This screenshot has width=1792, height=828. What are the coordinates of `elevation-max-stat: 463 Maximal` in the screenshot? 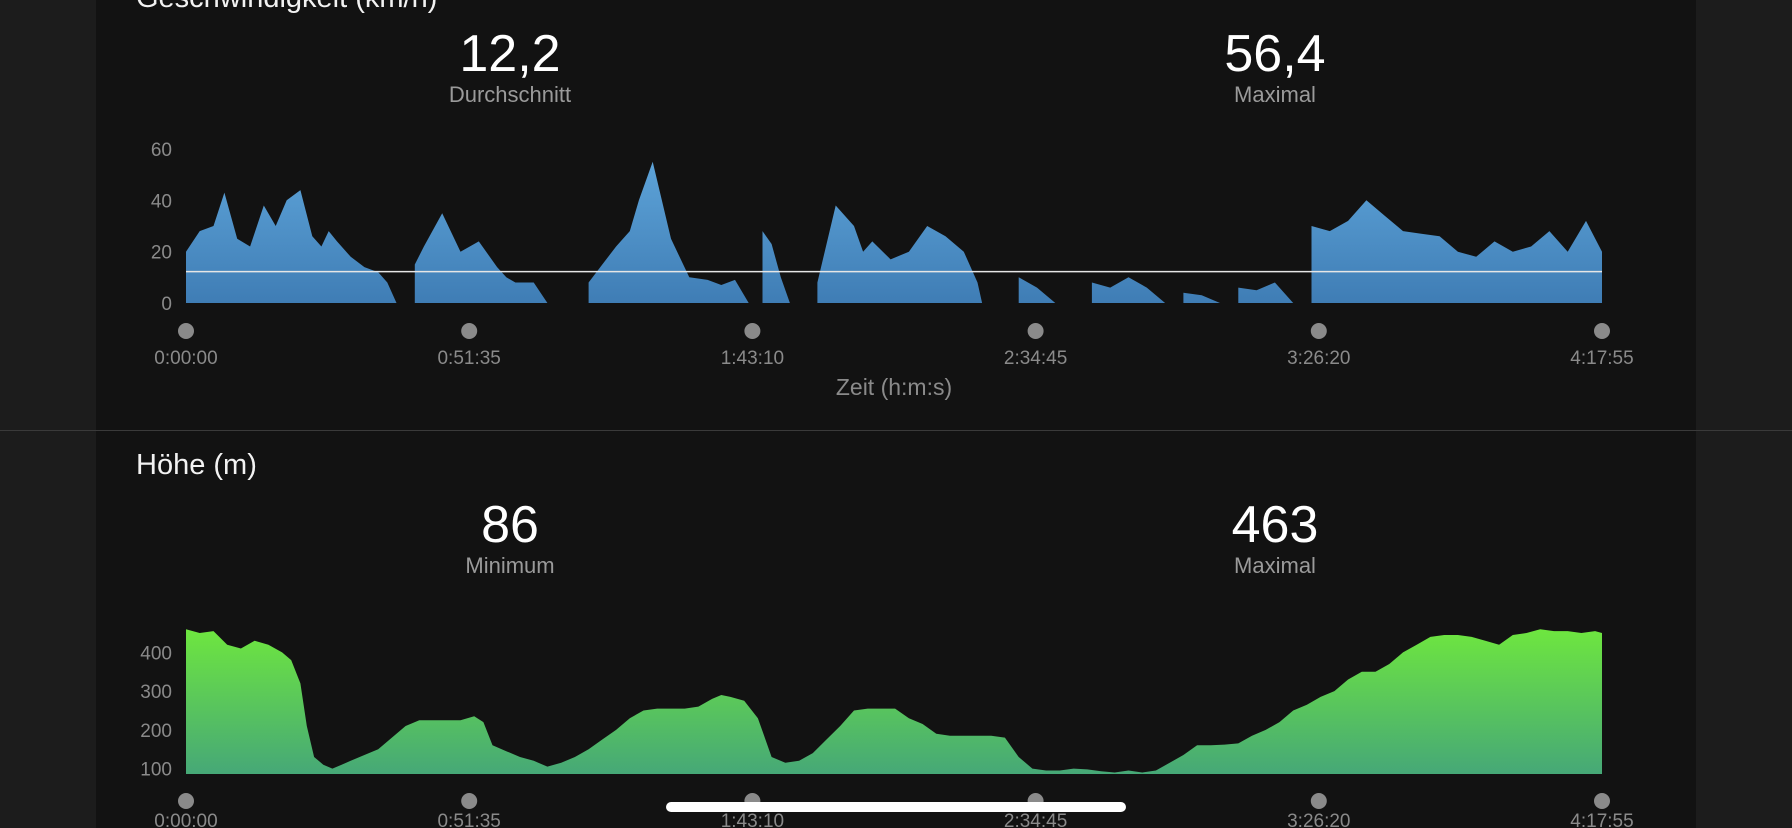 It's located at (1275, 538).